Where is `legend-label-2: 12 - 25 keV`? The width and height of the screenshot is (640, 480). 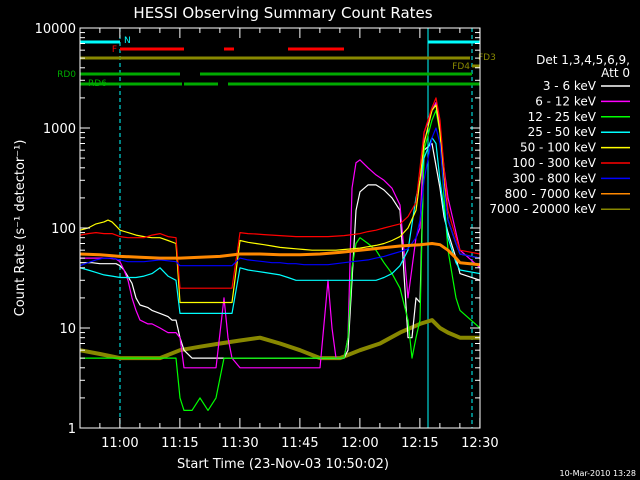
legend-label-2: 12 - 25 keV is located at coordinates (562, 117).